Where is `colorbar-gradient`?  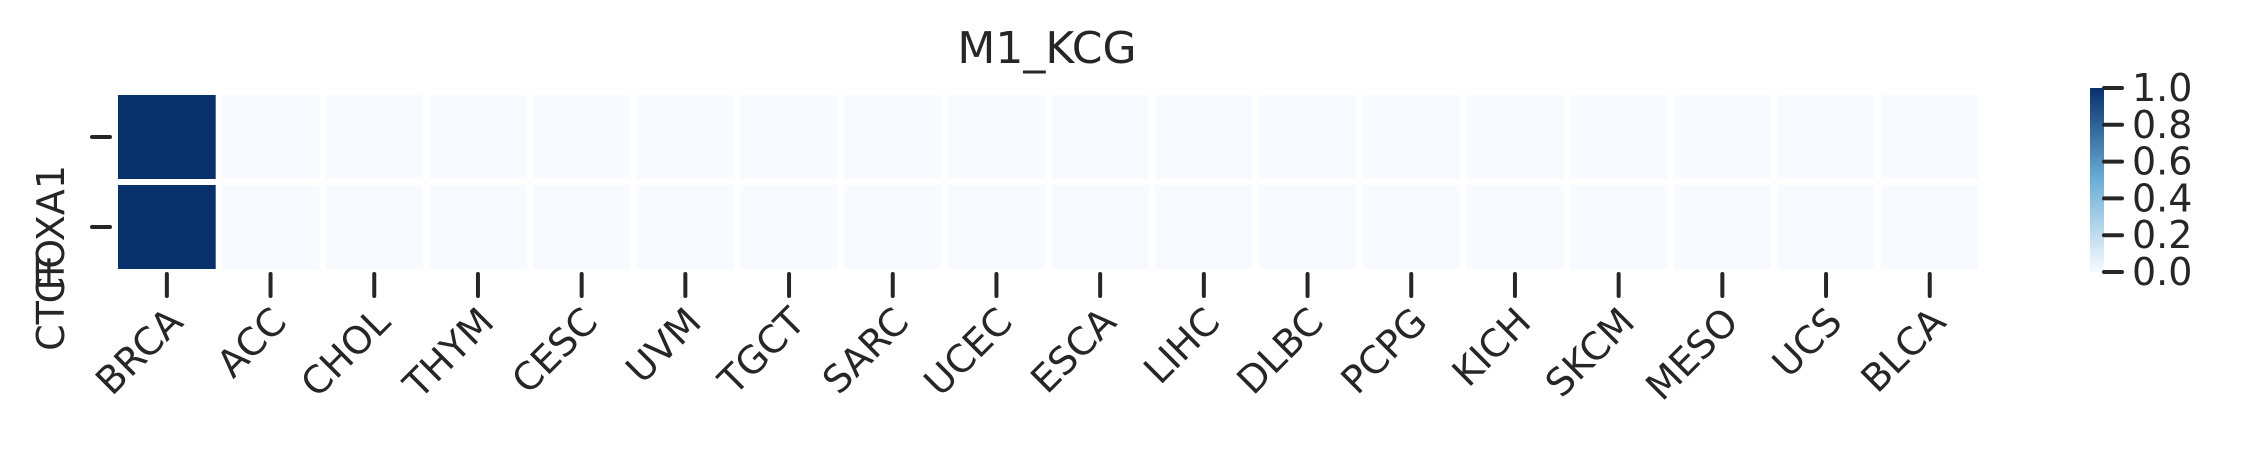 colorbar-gradient is located at coordinates (2097, 180).